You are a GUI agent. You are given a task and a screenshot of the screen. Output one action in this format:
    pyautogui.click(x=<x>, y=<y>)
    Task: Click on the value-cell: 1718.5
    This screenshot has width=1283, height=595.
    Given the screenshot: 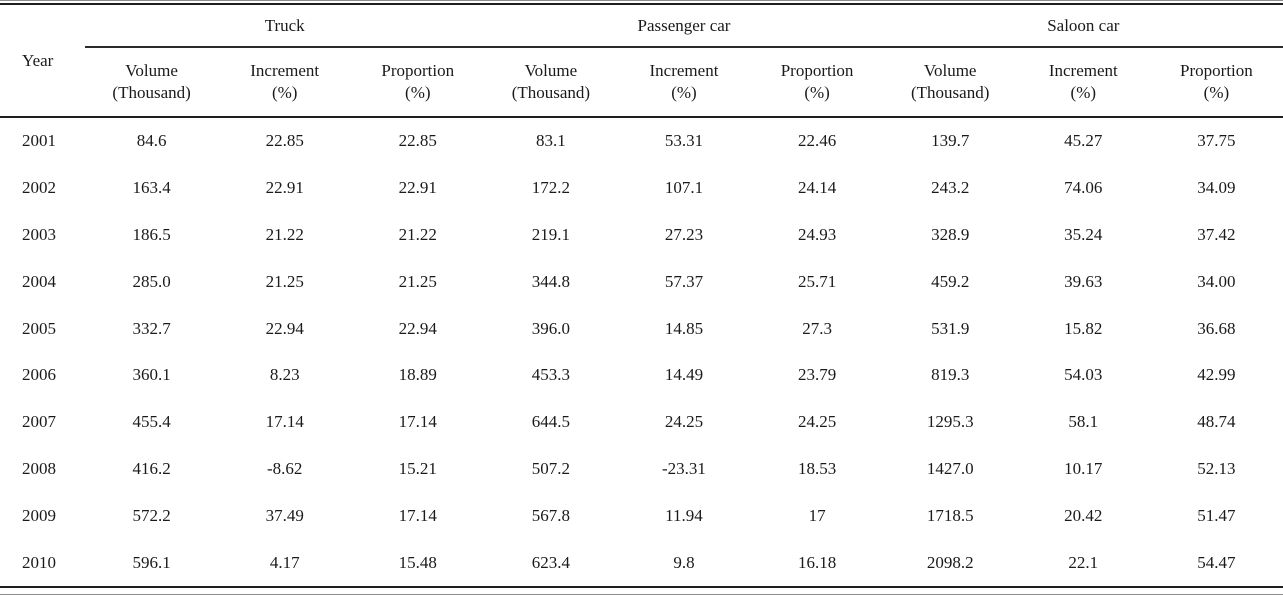 What is the action you would take?
    pyautogui.click(x=950, y=515)
    